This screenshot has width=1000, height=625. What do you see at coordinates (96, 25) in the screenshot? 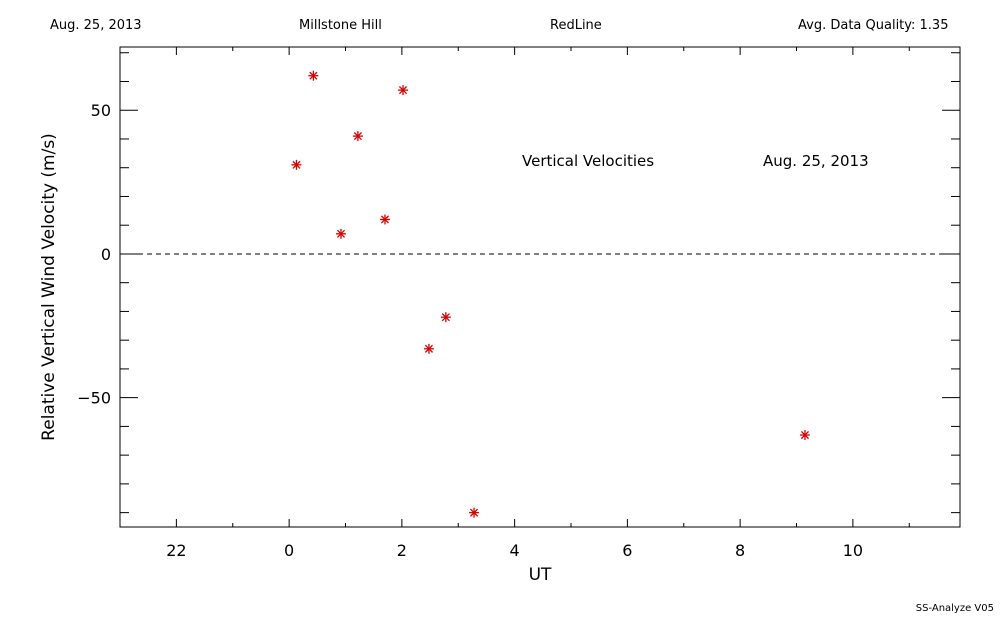
I see `header-date: Aug. 25, 2013` at bounding box center [96, 25].